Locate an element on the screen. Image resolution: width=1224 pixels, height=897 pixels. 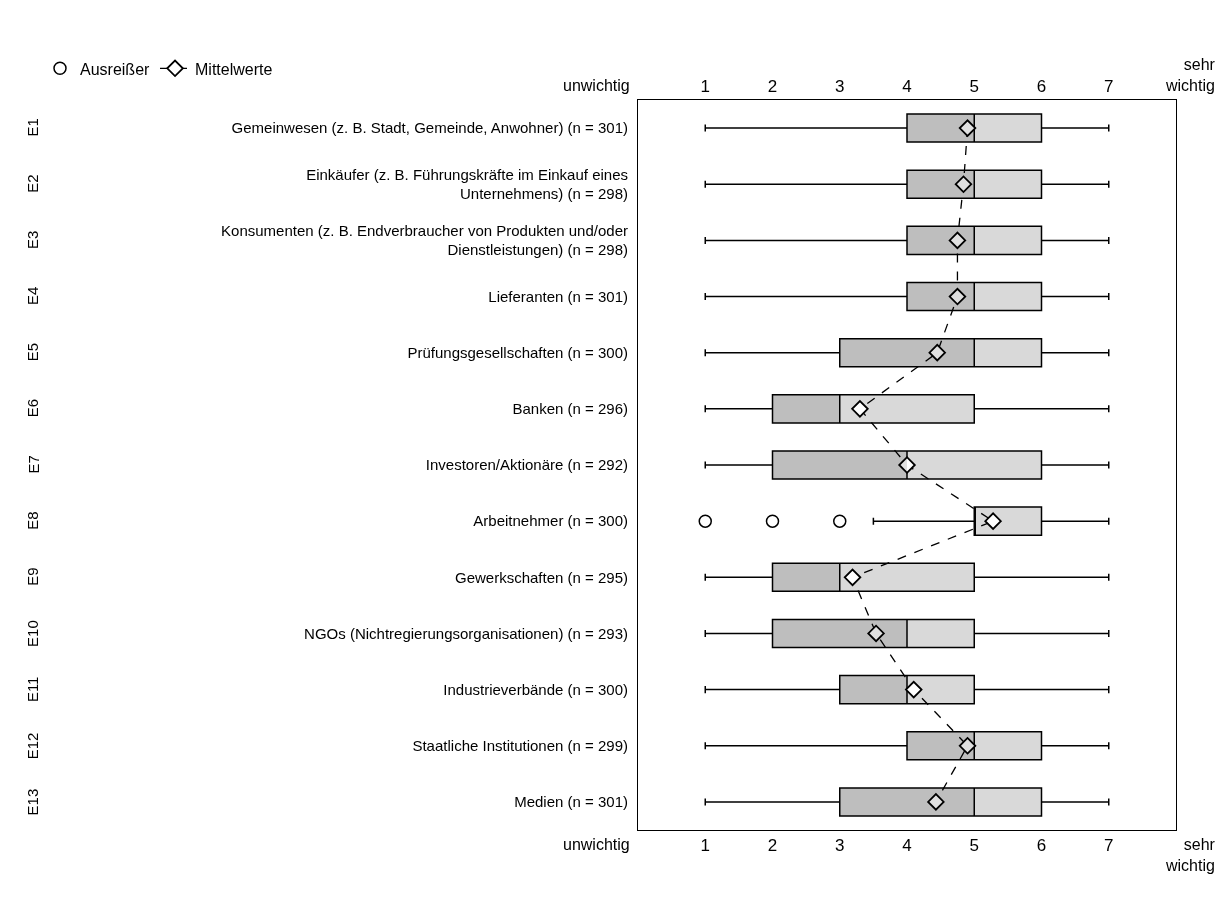
y2-tick-label: E10 is located at coordinates (33, 633).